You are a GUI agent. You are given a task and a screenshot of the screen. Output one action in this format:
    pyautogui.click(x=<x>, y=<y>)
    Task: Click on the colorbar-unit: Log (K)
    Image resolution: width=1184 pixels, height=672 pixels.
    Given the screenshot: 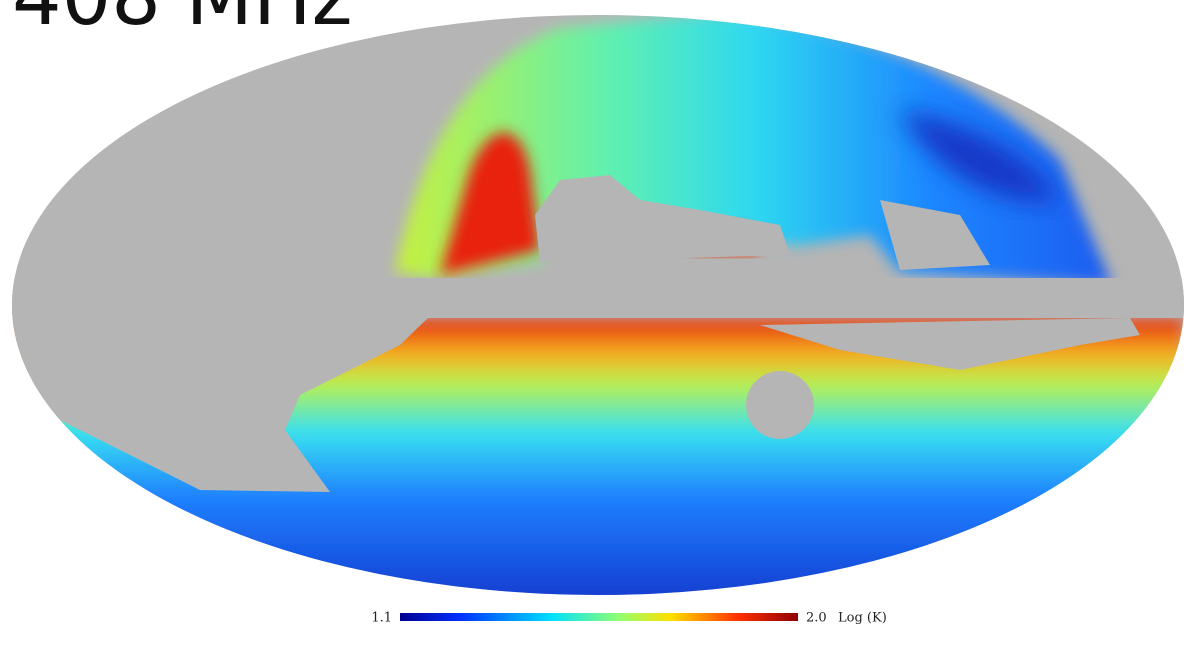 What is the action you would take?
    pyautogui.click(x=862, y=618)
    